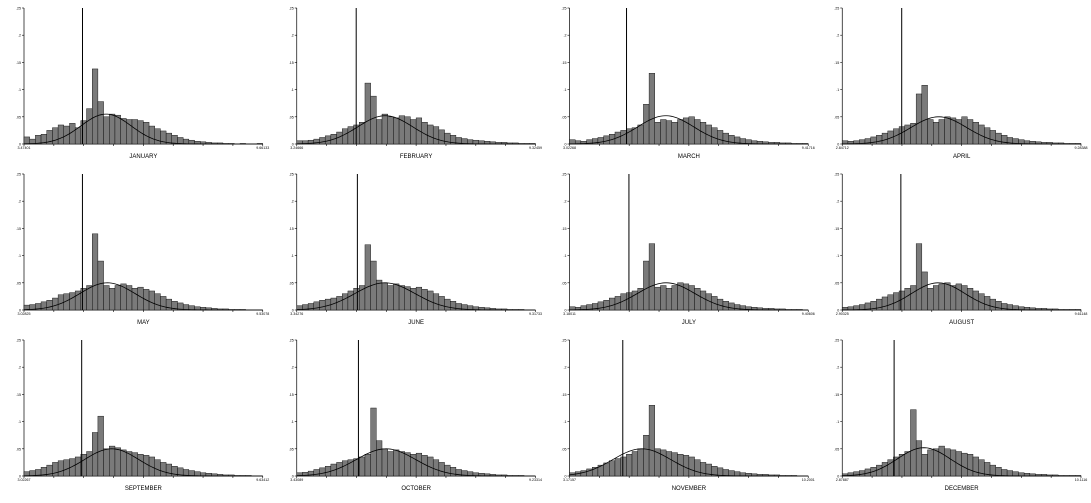  I want to click on panel-title: JULY, so click(689, 323).